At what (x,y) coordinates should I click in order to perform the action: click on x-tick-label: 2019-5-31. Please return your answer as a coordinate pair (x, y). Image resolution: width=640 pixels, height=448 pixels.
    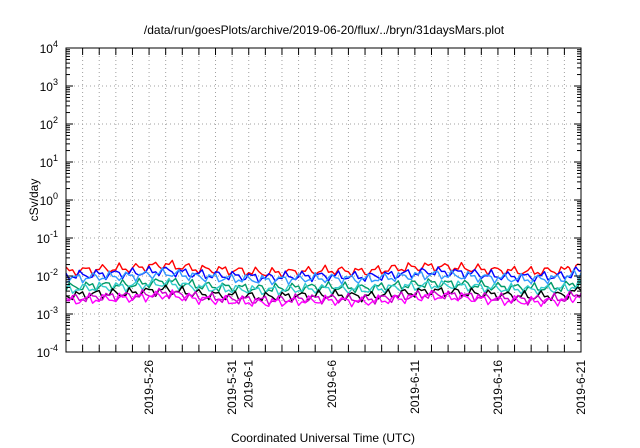
    Looking at the image, I should click on (232, 387).